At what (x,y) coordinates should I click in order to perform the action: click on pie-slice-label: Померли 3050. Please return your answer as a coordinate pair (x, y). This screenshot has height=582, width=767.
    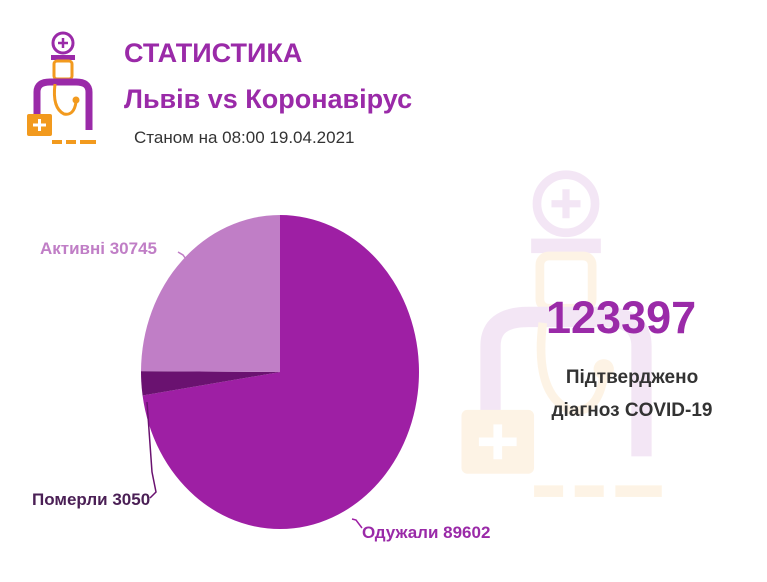
    Looking at the image, I should click on (91, 499).